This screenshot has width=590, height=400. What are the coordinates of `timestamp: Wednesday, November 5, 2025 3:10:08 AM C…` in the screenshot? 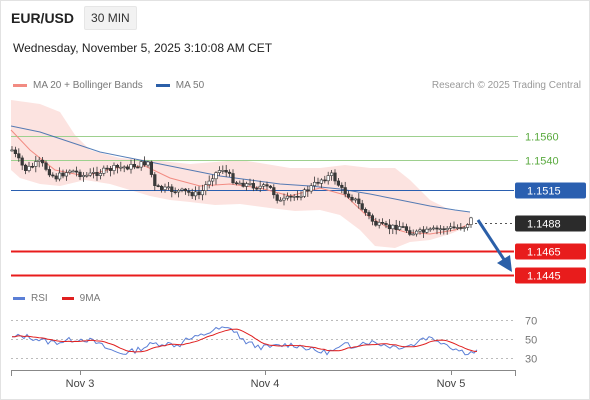 It's located at (143, 48).